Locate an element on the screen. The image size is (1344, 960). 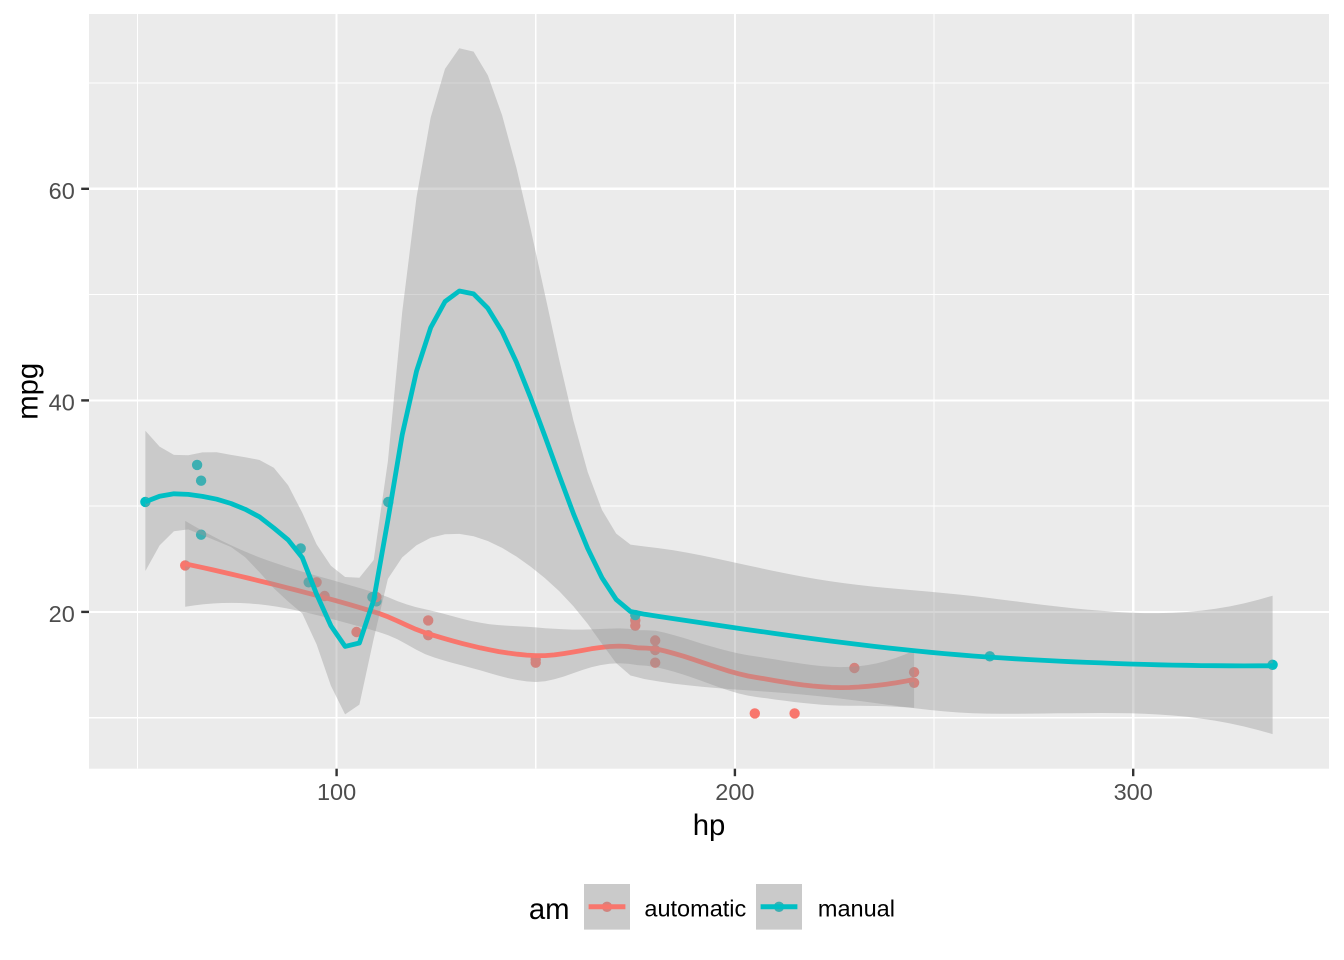
svg-text: automatic is located at coordinates (695, 909).